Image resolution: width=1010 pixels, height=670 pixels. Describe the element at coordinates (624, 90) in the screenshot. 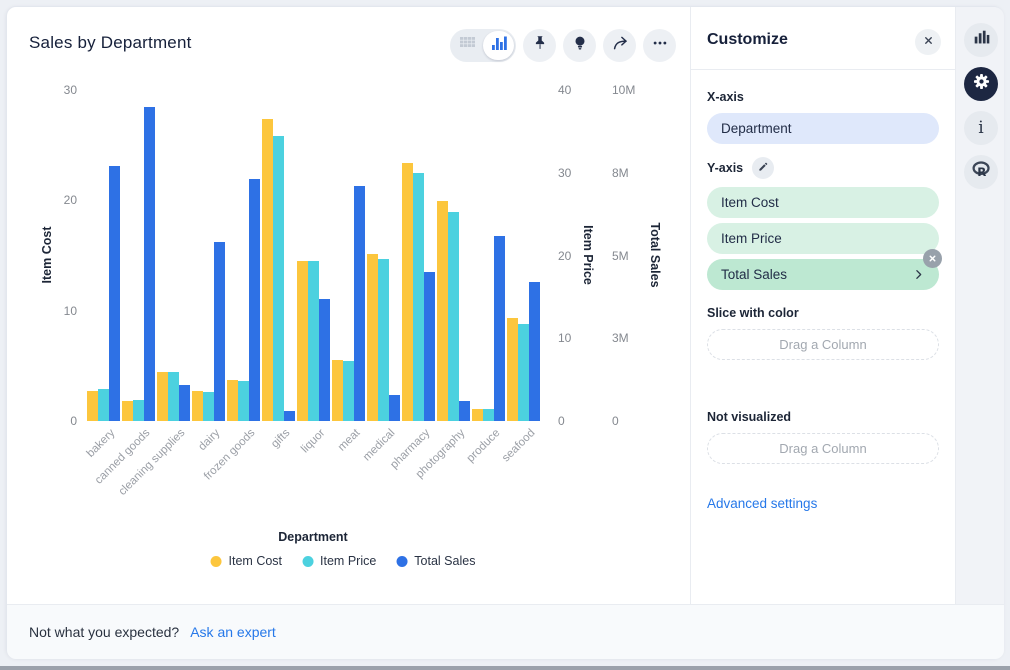

I see `y-tick: 10M` at that location.